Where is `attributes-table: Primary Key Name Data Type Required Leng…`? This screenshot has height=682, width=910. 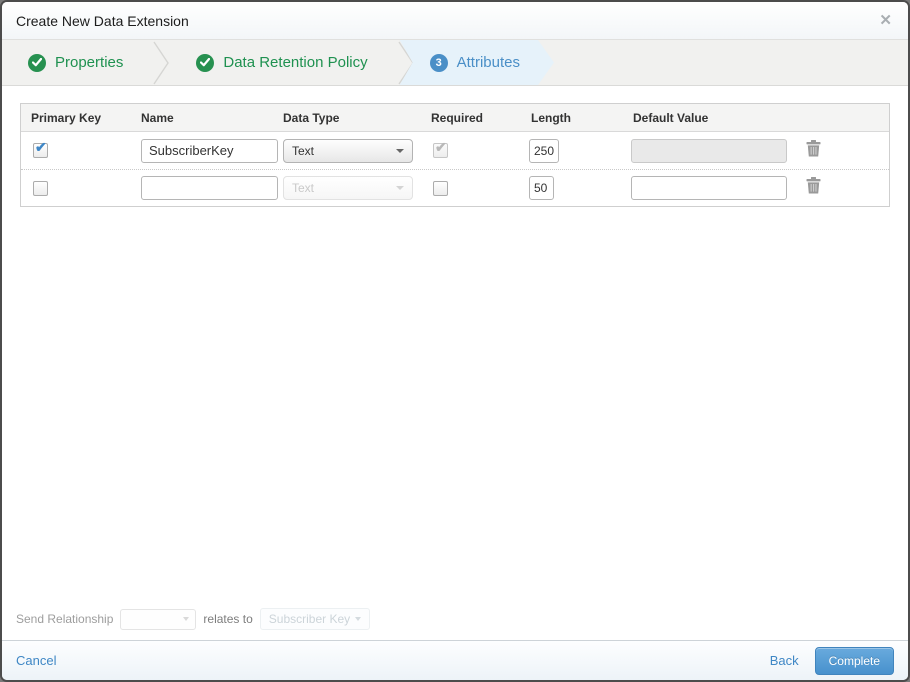 attributes-table: Primary Key Name Data Type Required Leng… is located at coordinates (455, 155).